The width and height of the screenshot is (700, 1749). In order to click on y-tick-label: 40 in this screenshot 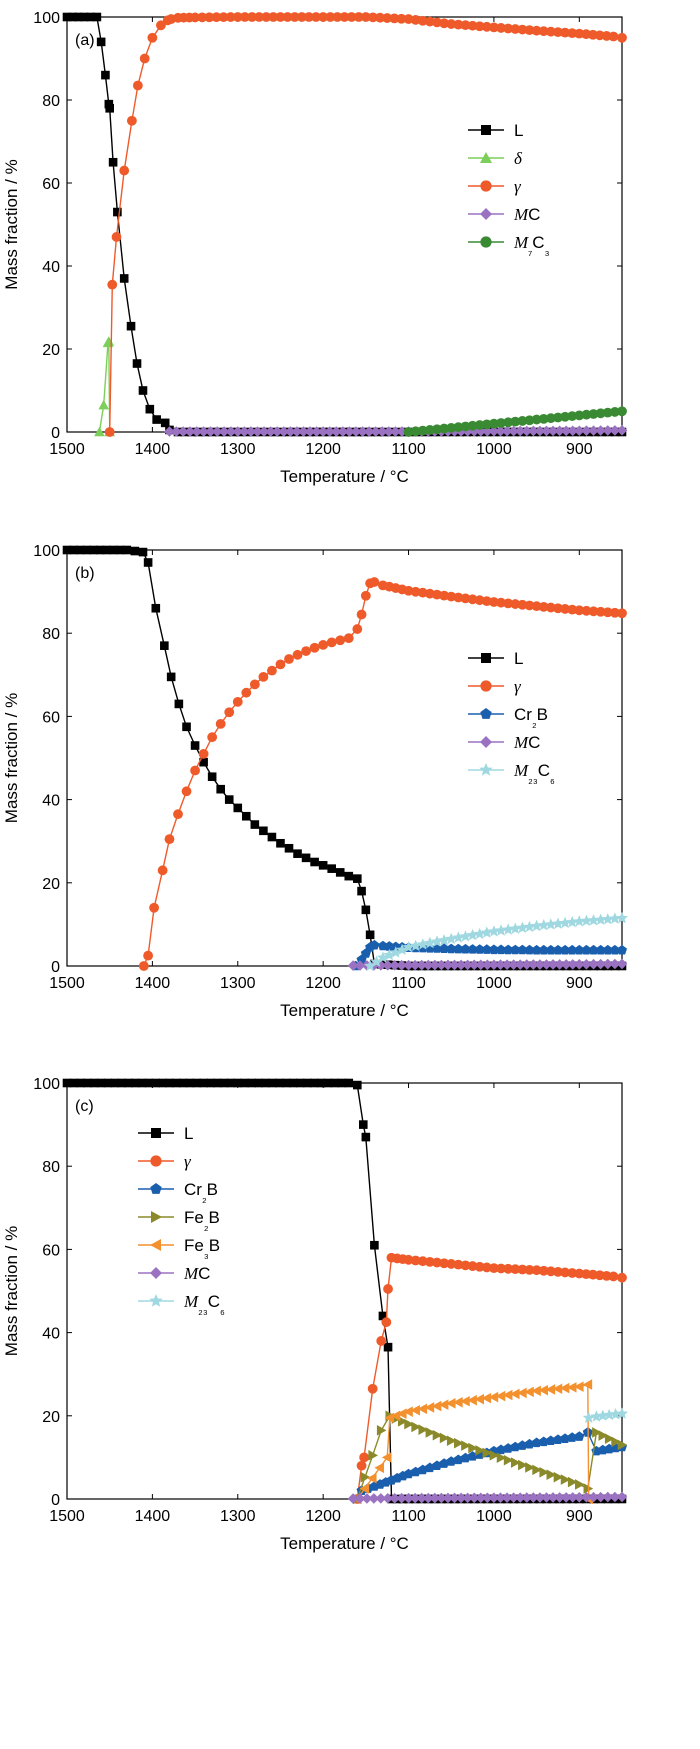, I will do `click(51, 801)`.